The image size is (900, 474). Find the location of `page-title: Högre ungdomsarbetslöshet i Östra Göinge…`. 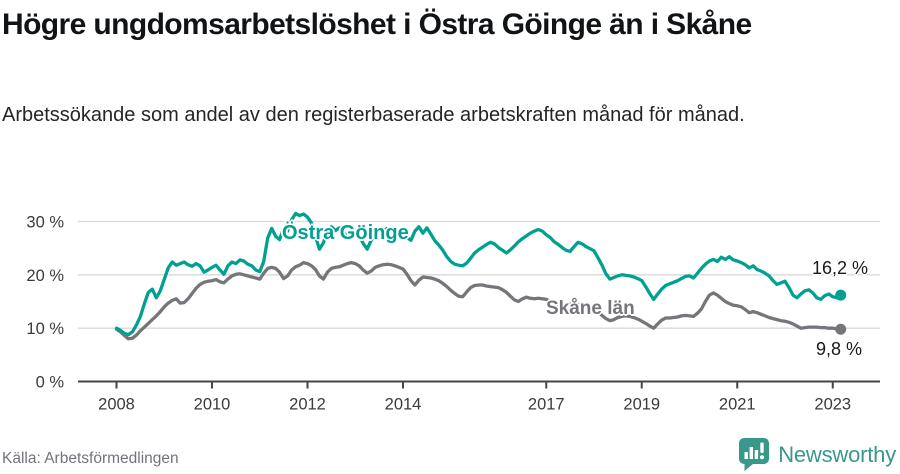

page-title: Högre ungdomsarbetslöshet i Östra Göinge… is located at coordinates (377, 24).